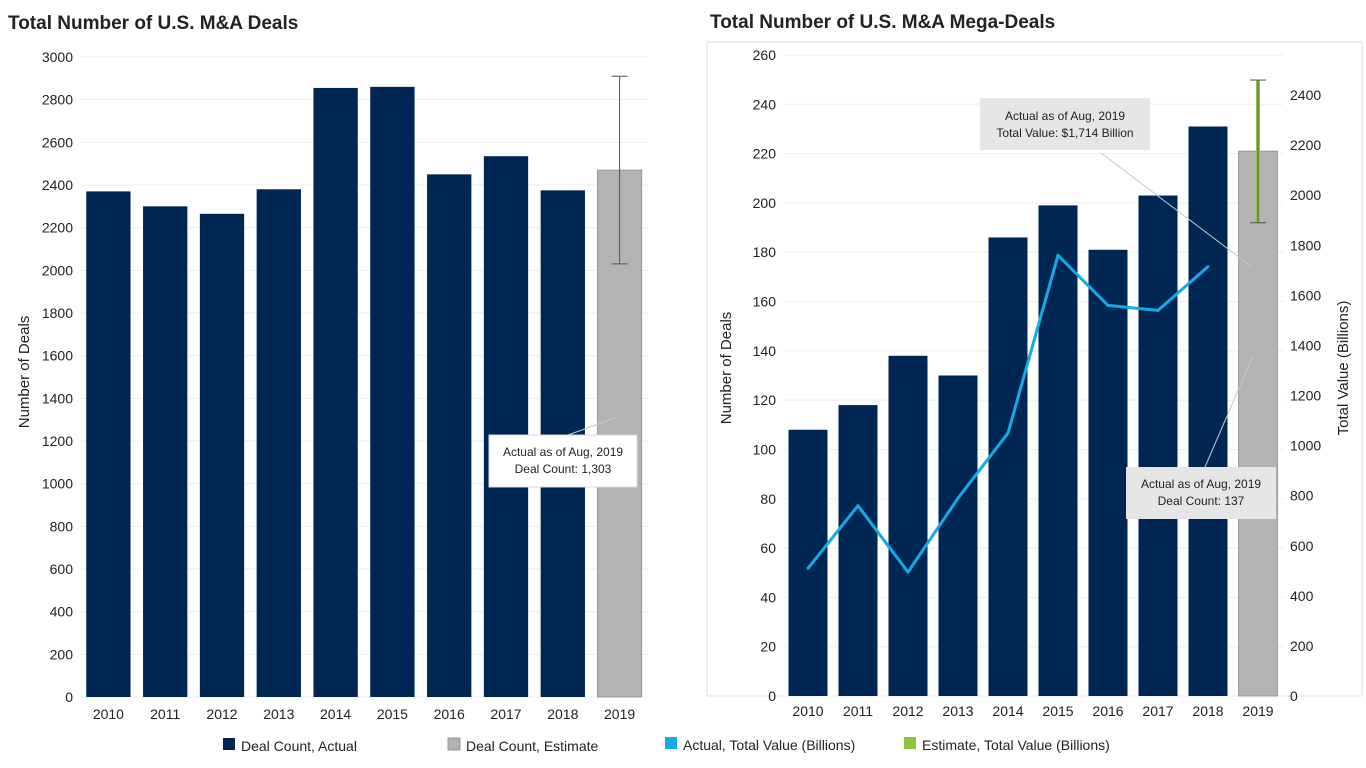 The image size is (1366, 768). What do you see at coordinates (522, 745) in the screenshot?
I see `legend-item-deal-count-estimate: Deal Count, Estimate` at bounding box center [522, 745].